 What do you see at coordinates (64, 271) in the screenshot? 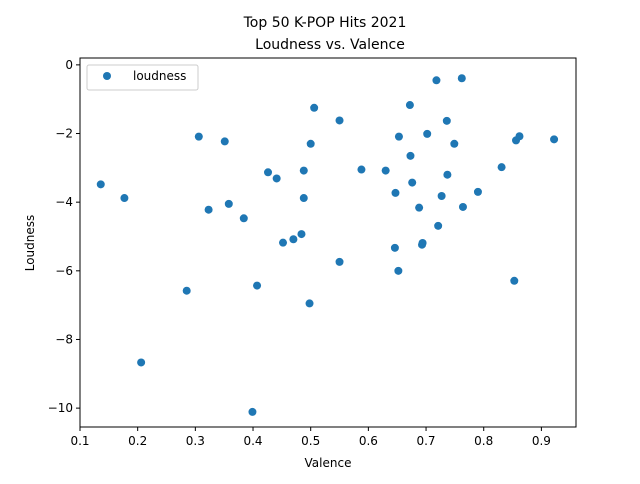
I see `y-tick-label: −6` at bounding box center [64, 271].